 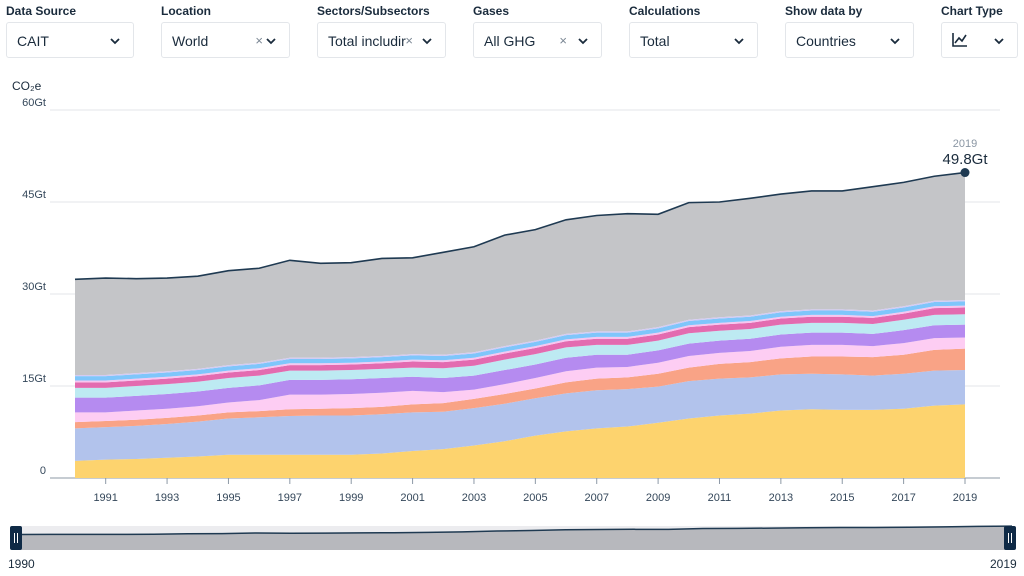 What do you see at coordinates (70, 40) in the screenshot?
I see `data-source-select: CAIT` at bounding box center [70, 40].